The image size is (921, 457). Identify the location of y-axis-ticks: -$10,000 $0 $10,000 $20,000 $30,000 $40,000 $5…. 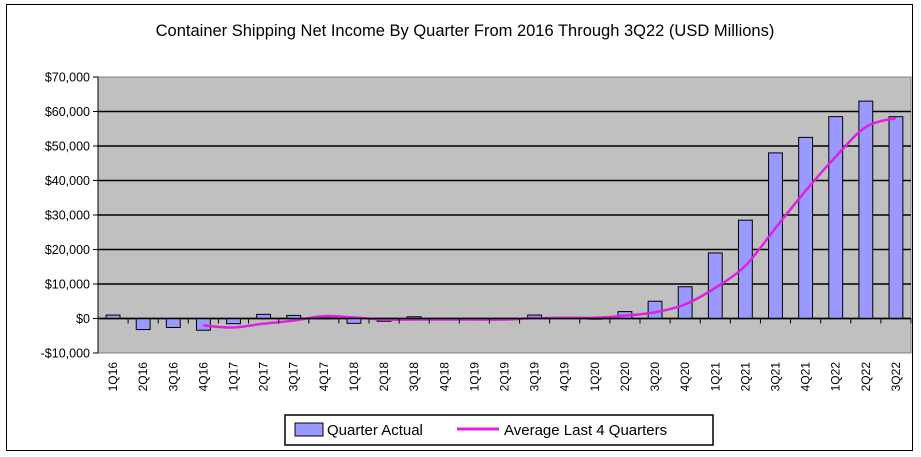
(70, 216).